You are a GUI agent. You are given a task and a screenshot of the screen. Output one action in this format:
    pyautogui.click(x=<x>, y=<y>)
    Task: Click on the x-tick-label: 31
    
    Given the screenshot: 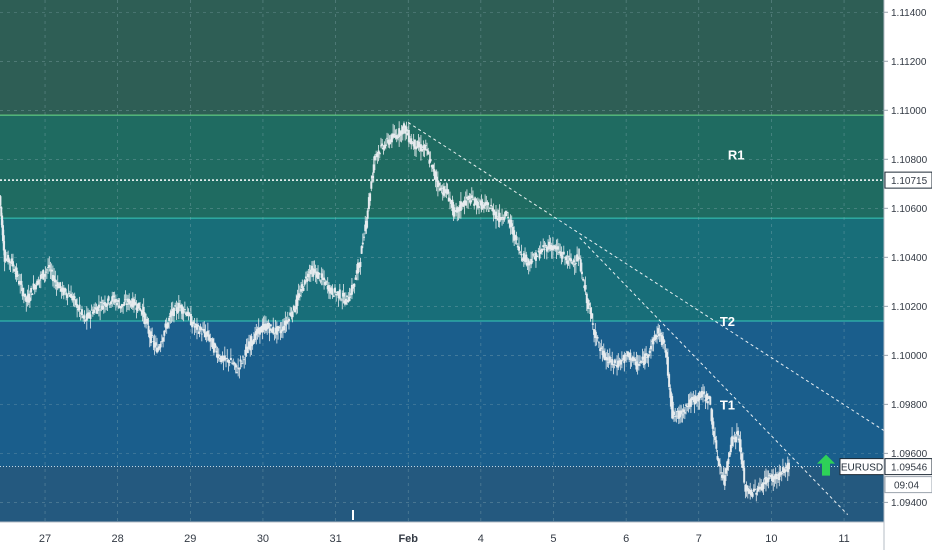 What is the action you would take?
    pyautogui.click(x=335, y=539)
    